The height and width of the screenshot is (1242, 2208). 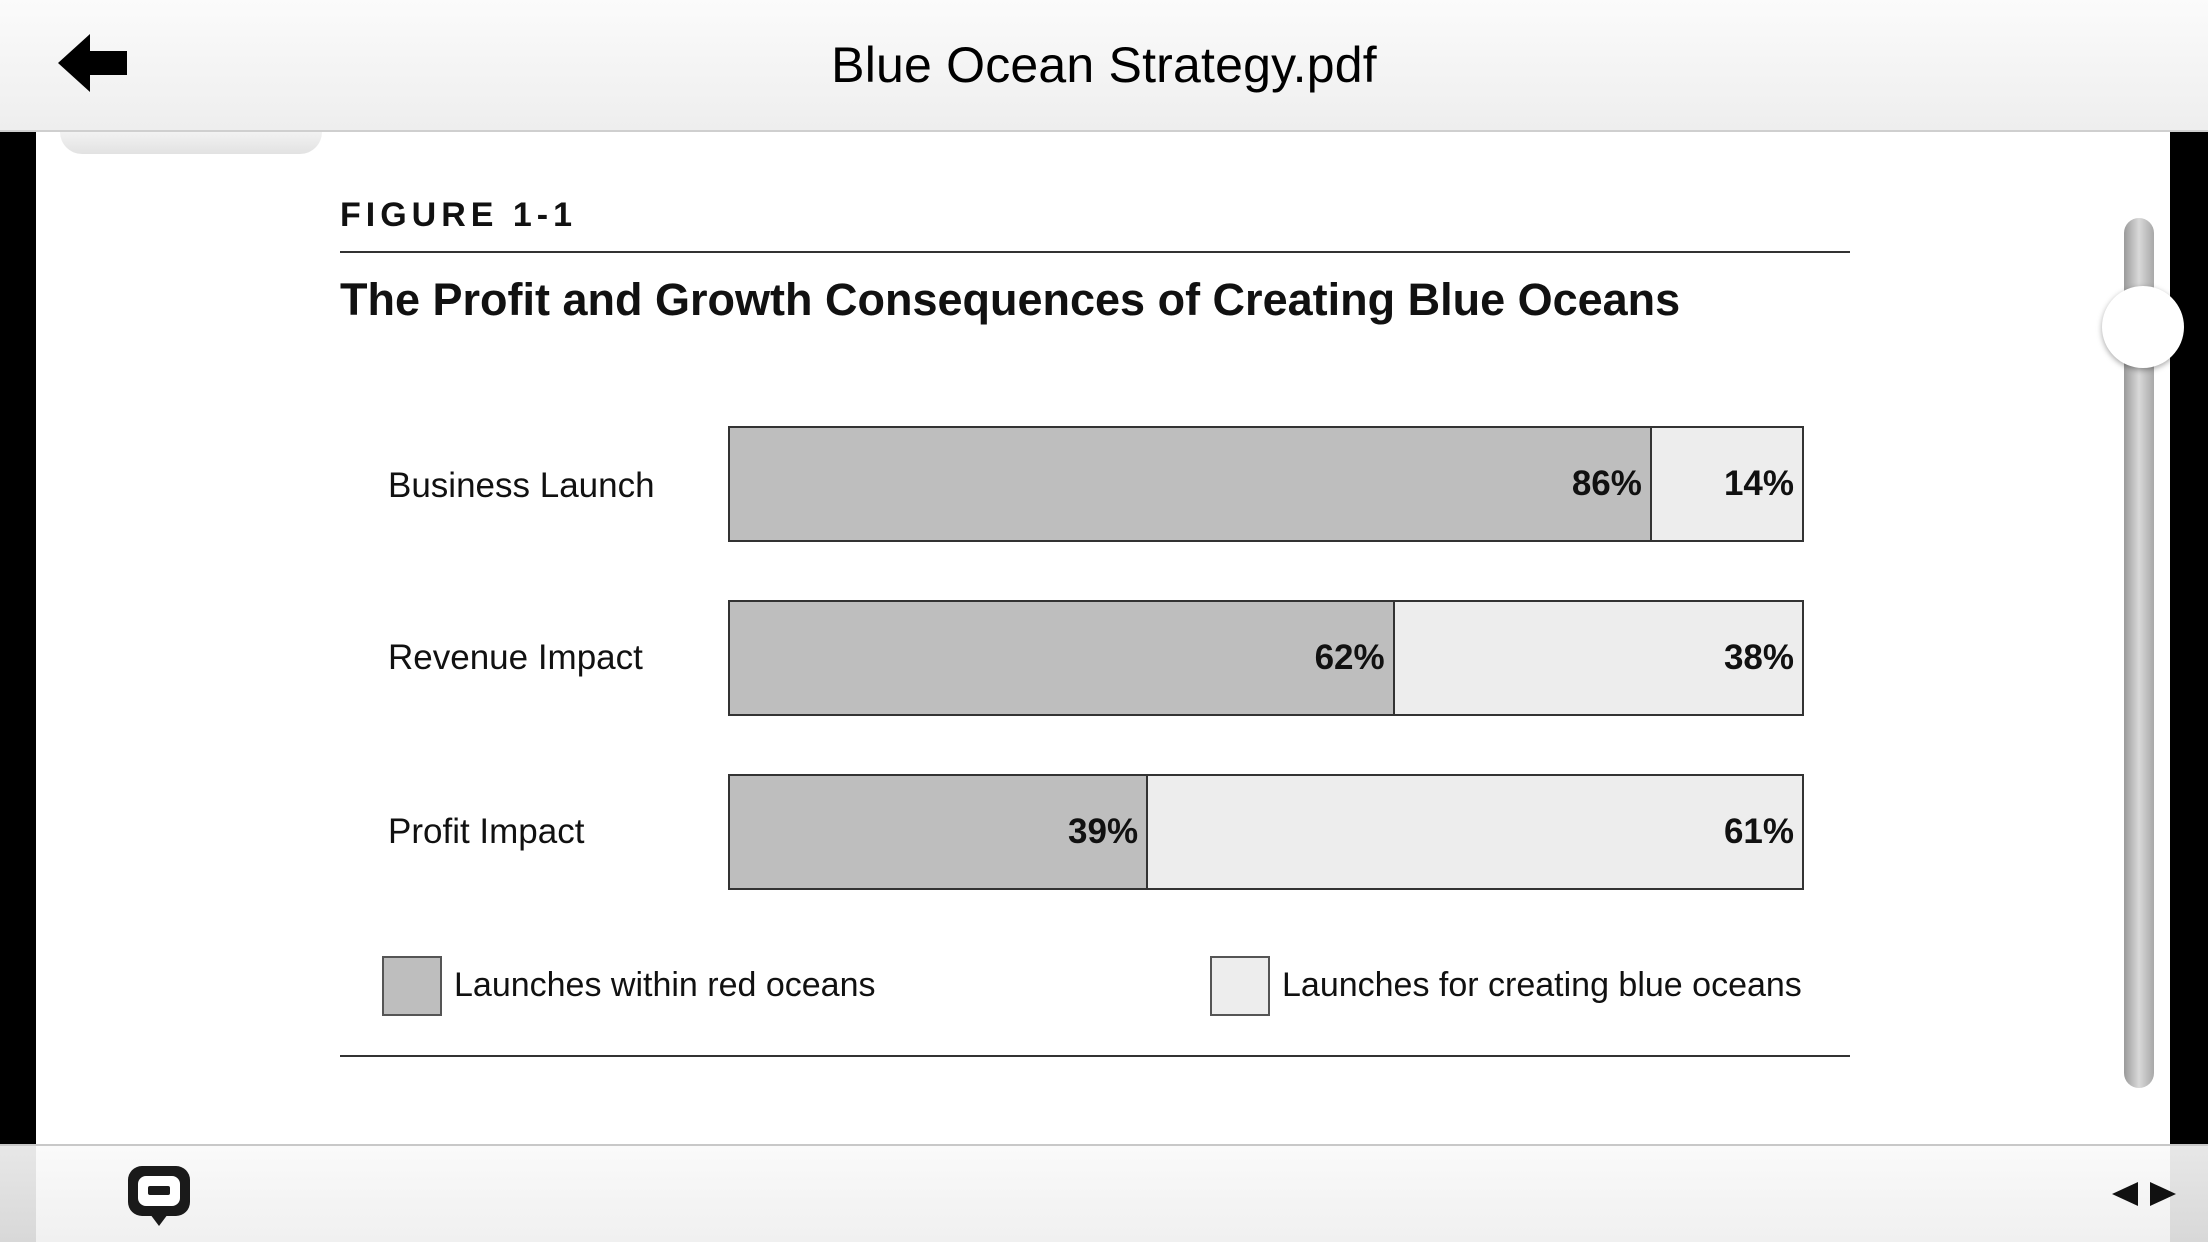 What do you see at coordinates (939, 832) in the screenshot?
I see `bar-segment-red: 39%` at bounding box center [939, 832].